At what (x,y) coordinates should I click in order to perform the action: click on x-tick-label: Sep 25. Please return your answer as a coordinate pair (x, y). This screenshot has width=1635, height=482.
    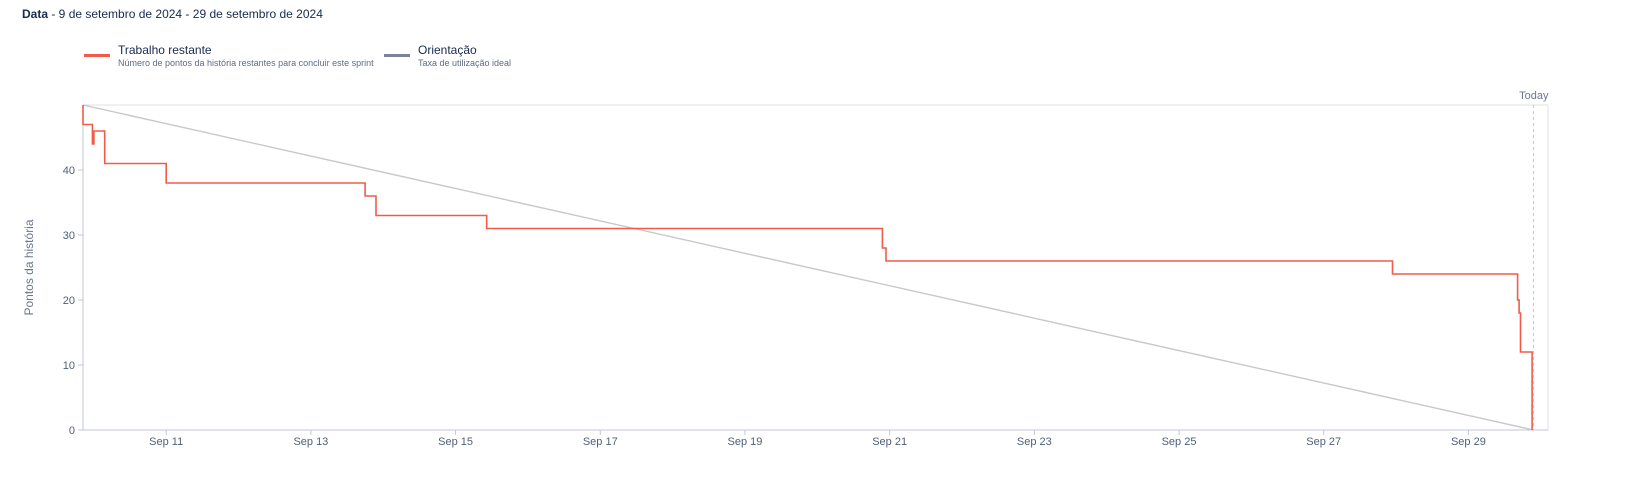
    Looking at the image, I should click on (1179, 442).